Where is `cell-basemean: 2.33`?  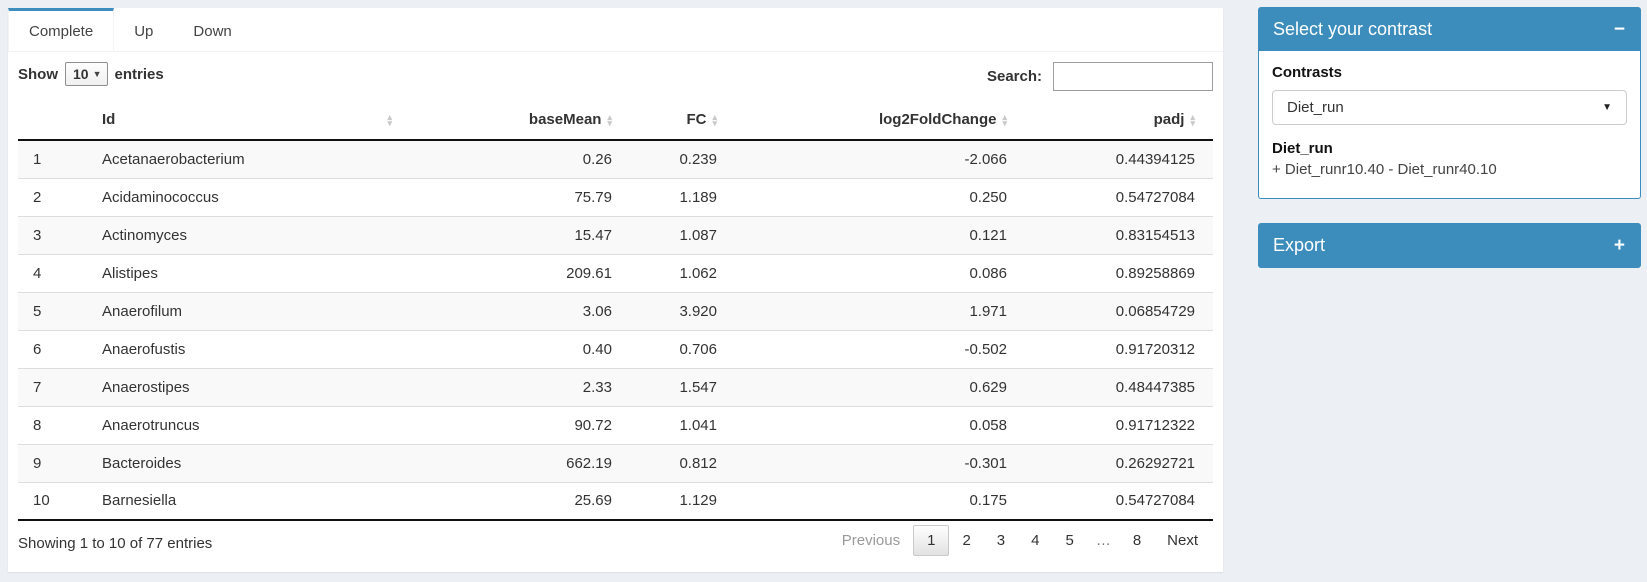
cell-basemean: 2.33 is located at coordinates (597, 387).